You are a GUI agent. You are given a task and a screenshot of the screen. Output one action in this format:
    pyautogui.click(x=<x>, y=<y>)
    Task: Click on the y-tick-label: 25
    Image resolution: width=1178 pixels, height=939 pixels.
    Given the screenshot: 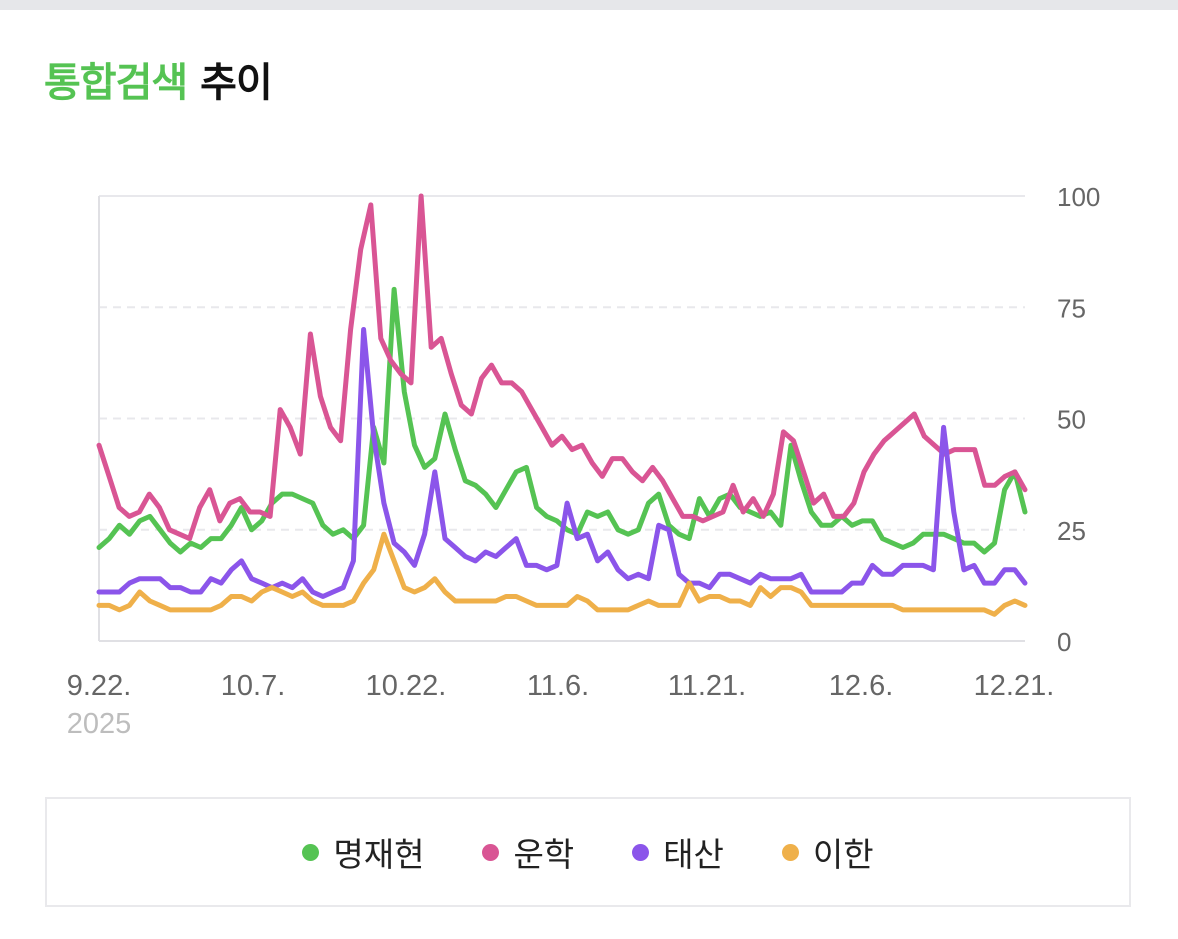 What is the action you would take?
    pyautogui.click(x=1071, y=531)
    